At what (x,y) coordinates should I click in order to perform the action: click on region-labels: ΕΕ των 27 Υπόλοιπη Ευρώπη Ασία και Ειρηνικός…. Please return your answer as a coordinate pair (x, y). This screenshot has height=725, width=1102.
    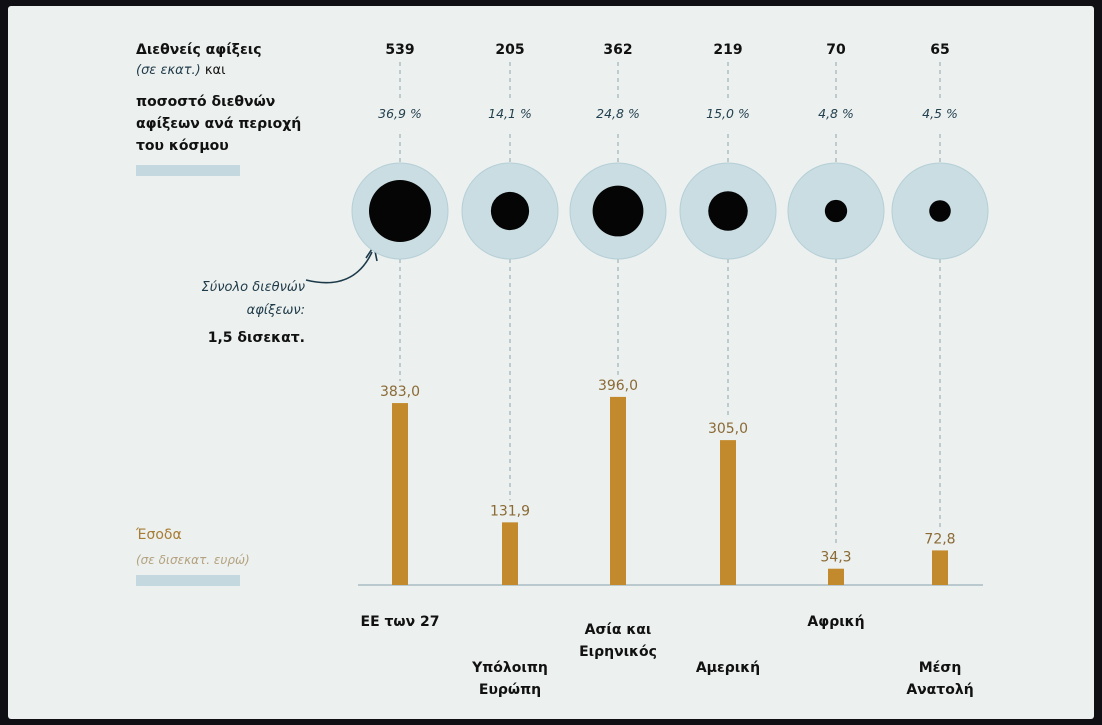
    Looking at the image, I should click on (667, 656).